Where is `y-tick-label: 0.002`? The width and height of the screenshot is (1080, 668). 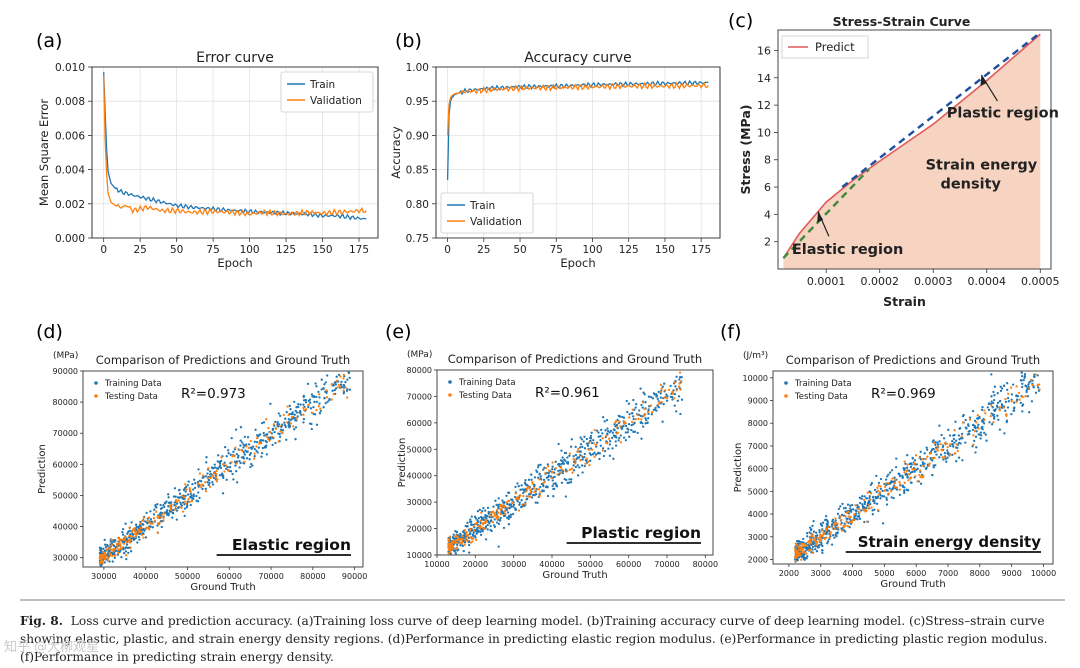
y-tick-label: 0.002 is located at coordinates (70, 205).